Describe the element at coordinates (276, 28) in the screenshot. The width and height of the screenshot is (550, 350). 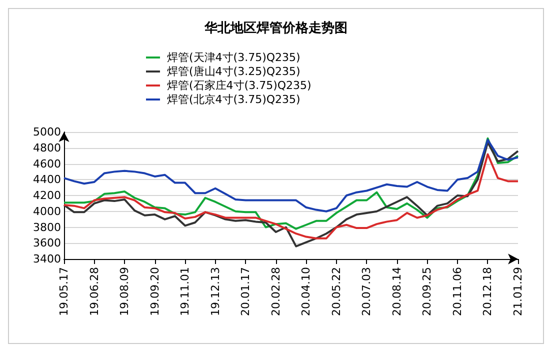
I see `chart-title: 华北地区焊管价格走势图` at that location.